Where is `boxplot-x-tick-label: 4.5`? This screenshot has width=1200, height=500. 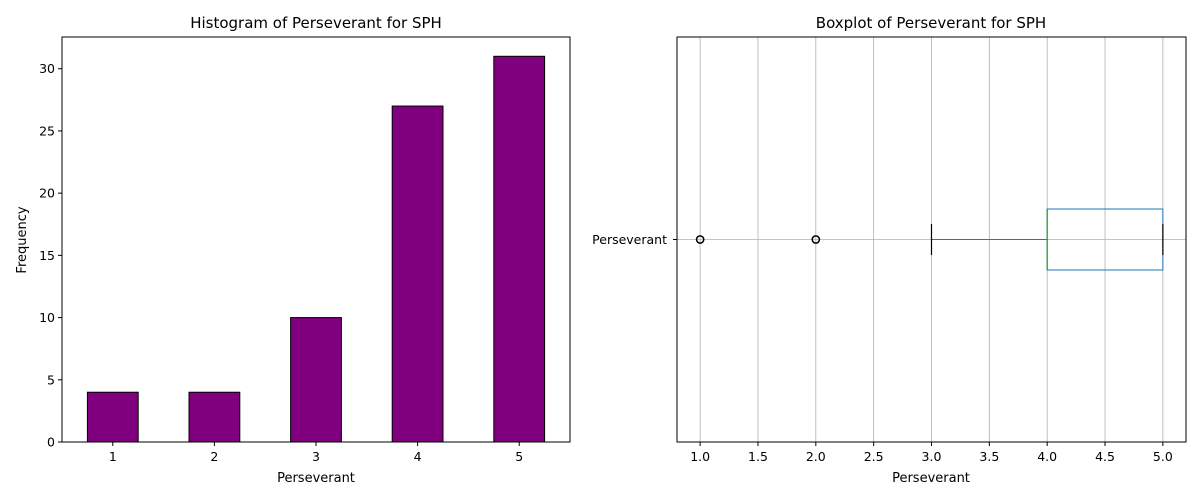
boxplot-x-tick-label: 4.5 is located at coordinates (1105, 456).